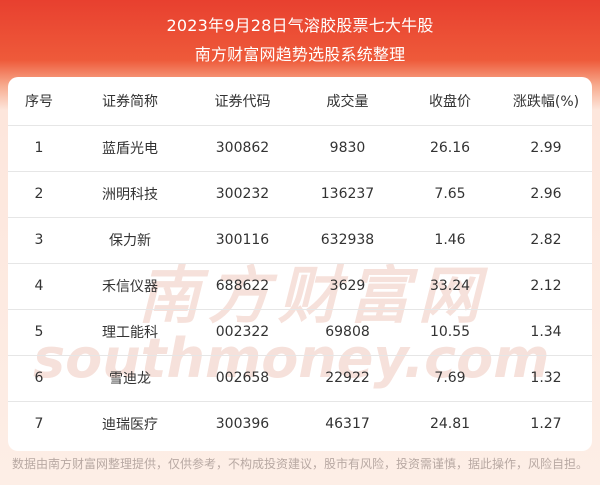 The width and height of the screenshot is (600, 485). Describe the element at coordinates (546, 332) in the screenshot. I see `cell-change: 1.34` at that location.